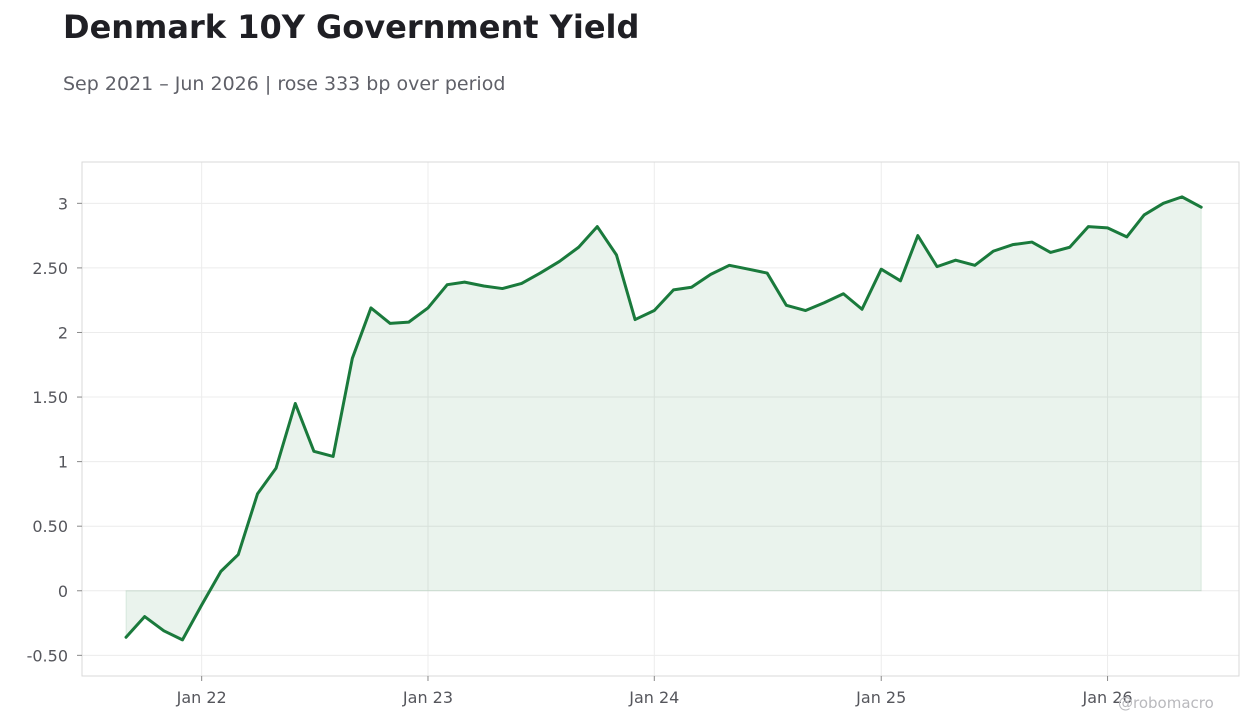 This screenshot has height=728, width=1260. I want to click on y-axis-ticks: 3 2.50 2 1.50 1 0.50 0 -0.50, so click(54, 429).